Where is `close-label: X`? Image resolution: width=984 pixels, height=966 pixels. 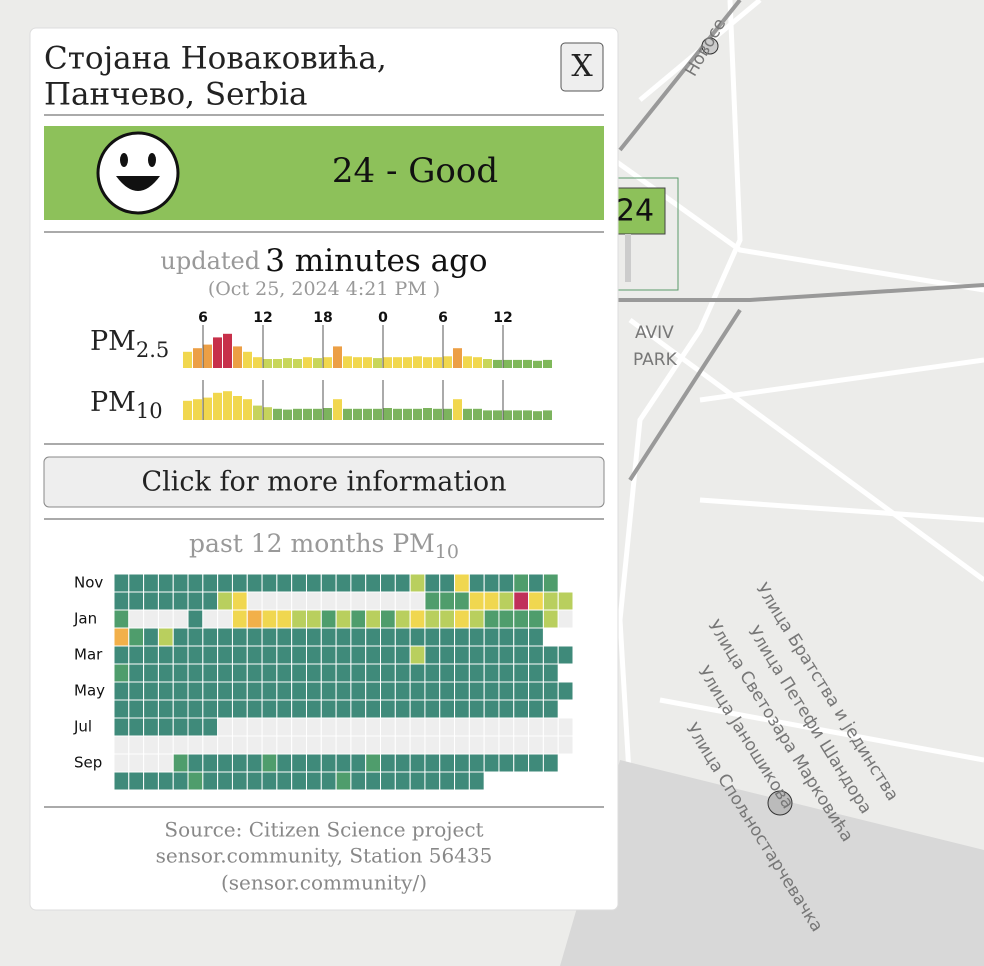
close-label: X is located at coordinates (582, 66).